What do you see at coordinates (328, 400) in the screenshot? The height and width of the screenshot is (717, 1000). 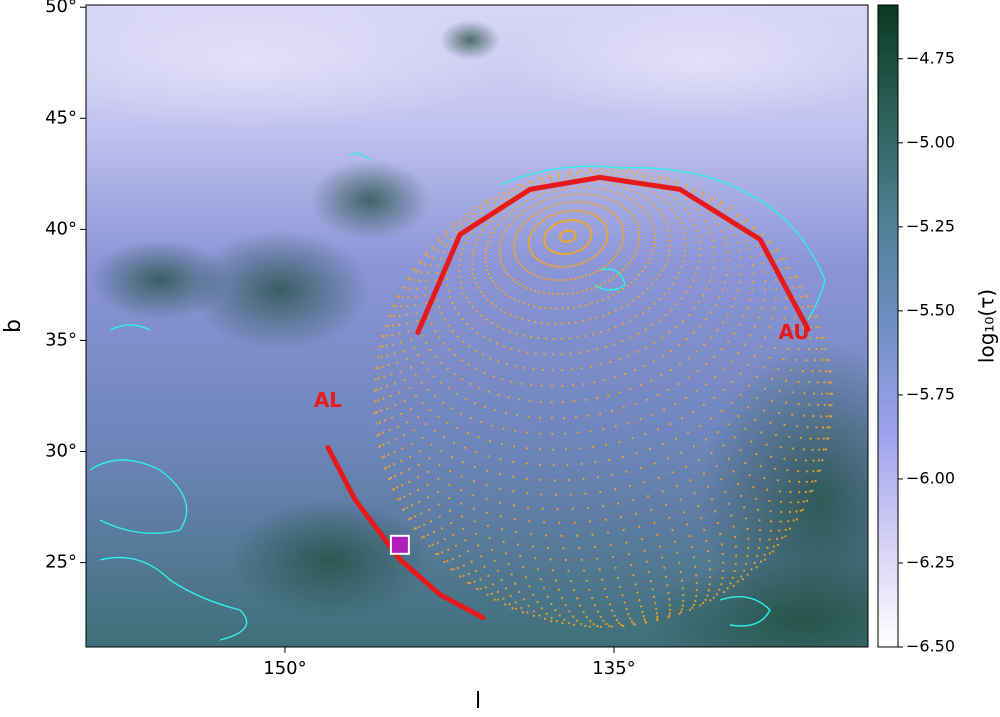 I see `arc-label: AL` at bounding box center [328, 400].